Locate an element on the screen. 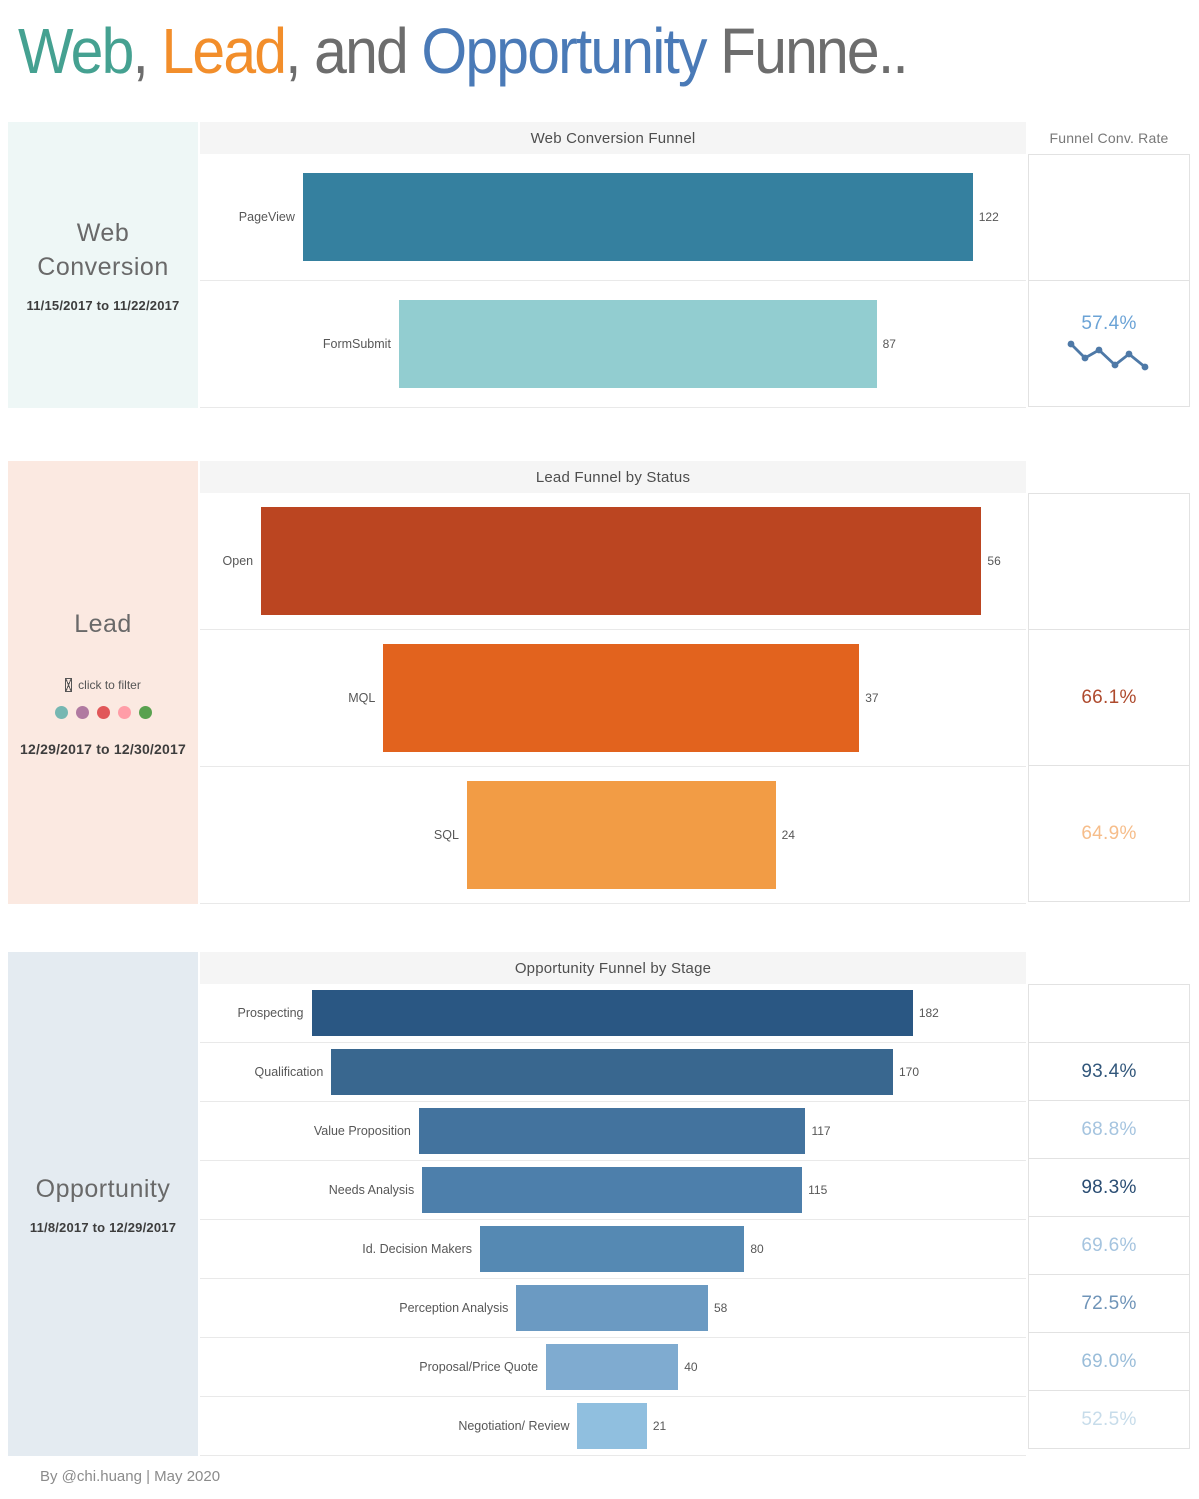 This screenshot has height=1499, width=1199. funnel-row: Proposal/Price Quote 40 is located at coordinates (613, 1367).